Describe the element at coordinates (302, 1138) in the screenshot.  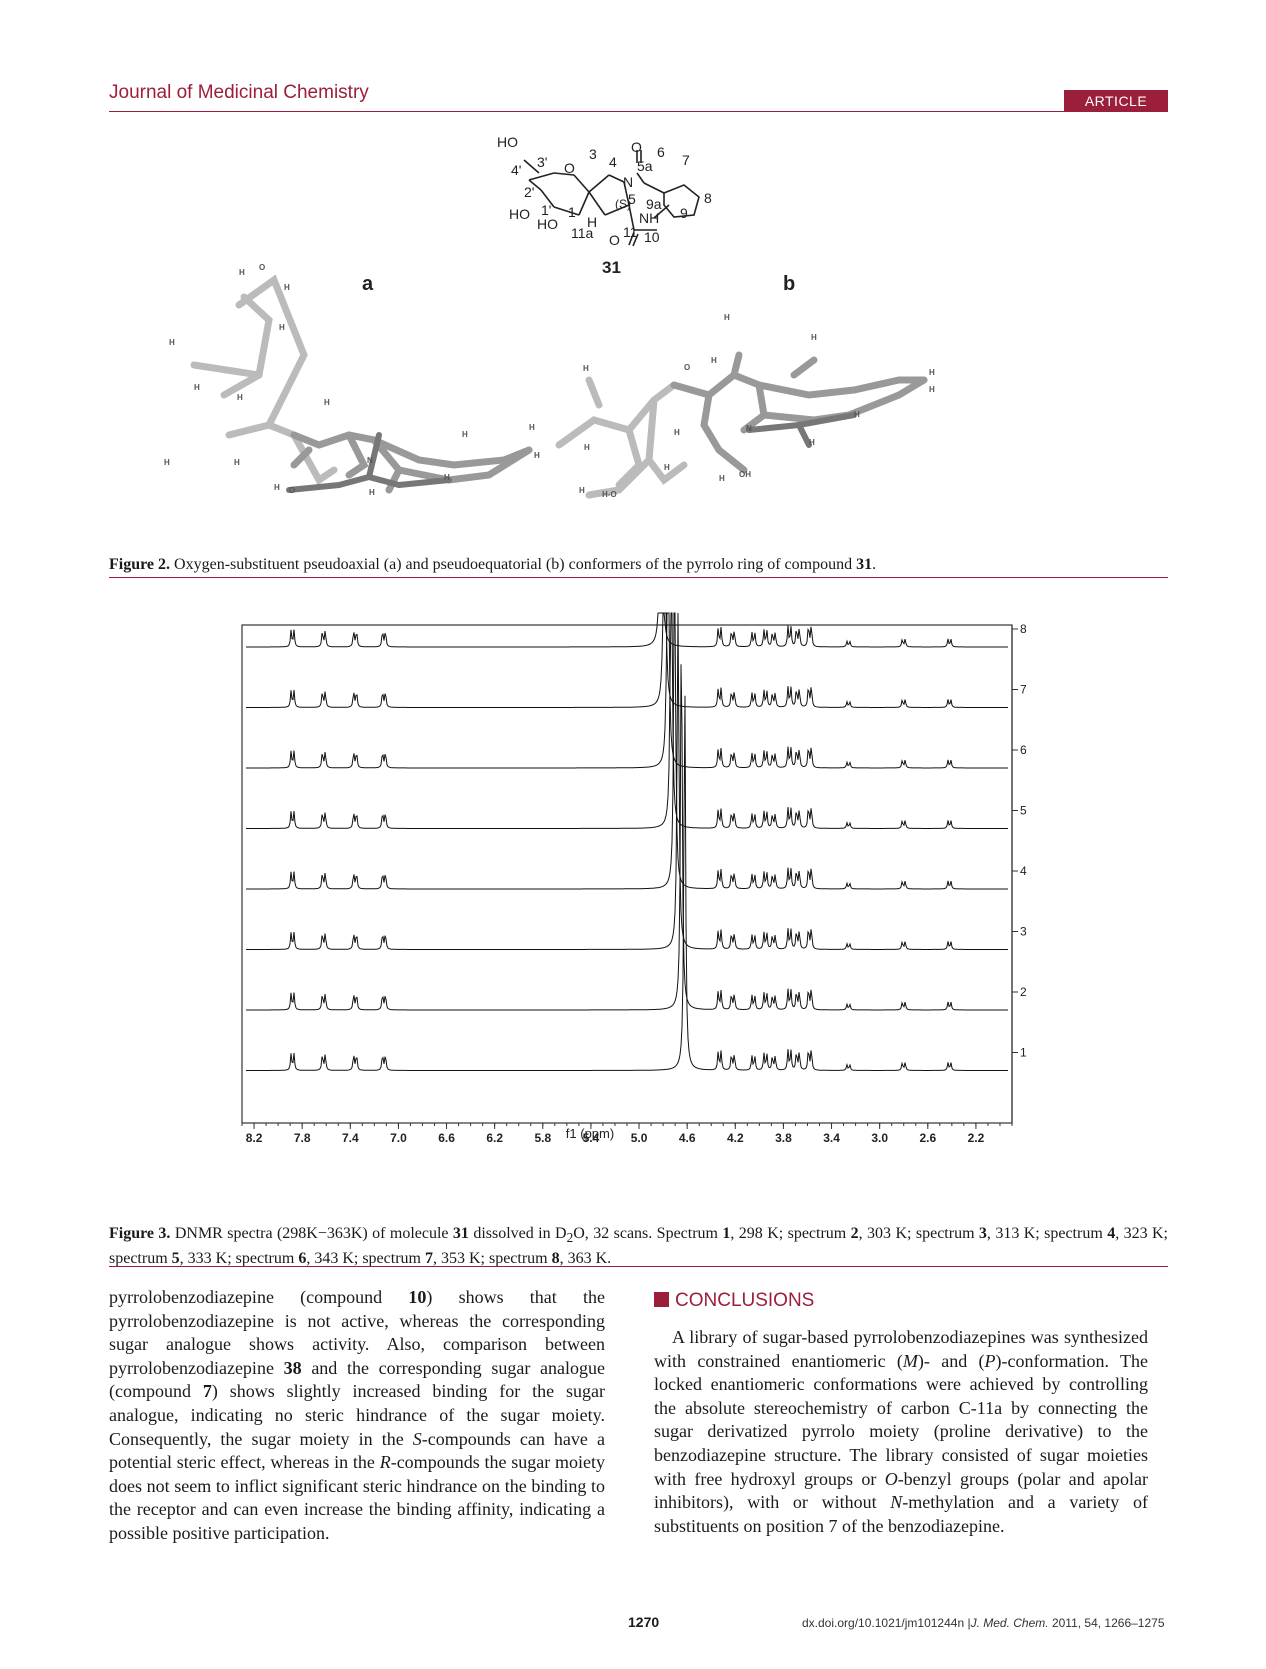
I see `x-tick-label: 7.8` at that location.